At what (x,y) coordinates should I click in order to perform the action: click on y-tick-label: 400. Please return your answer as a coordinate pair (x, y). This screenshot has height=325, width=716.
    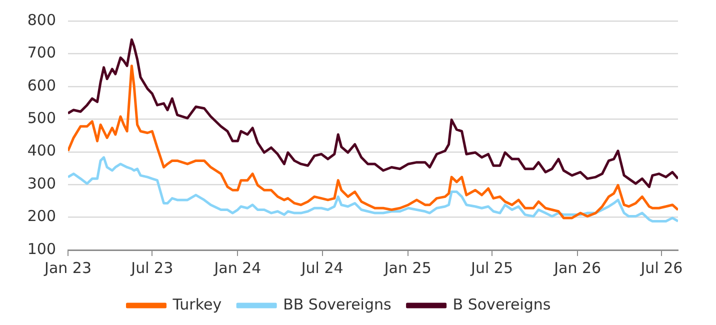
    Looking at the image, I should click on (41, 151).